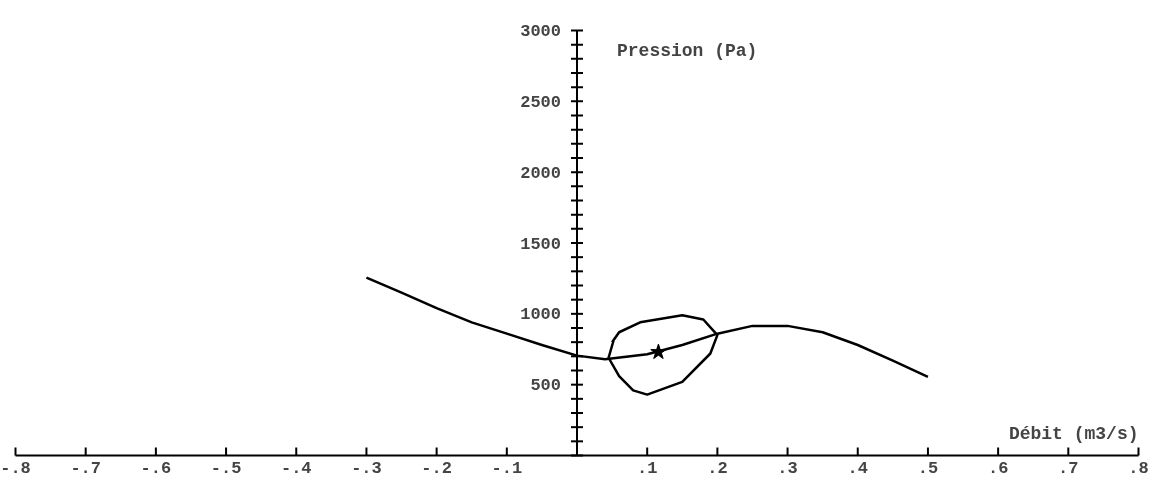 This screenshot has height=492, width=1169. What do you see at coordinates (998, 468) in the screenshot?
I see `x-tick-label: .6` at bounding box center [998, 468].